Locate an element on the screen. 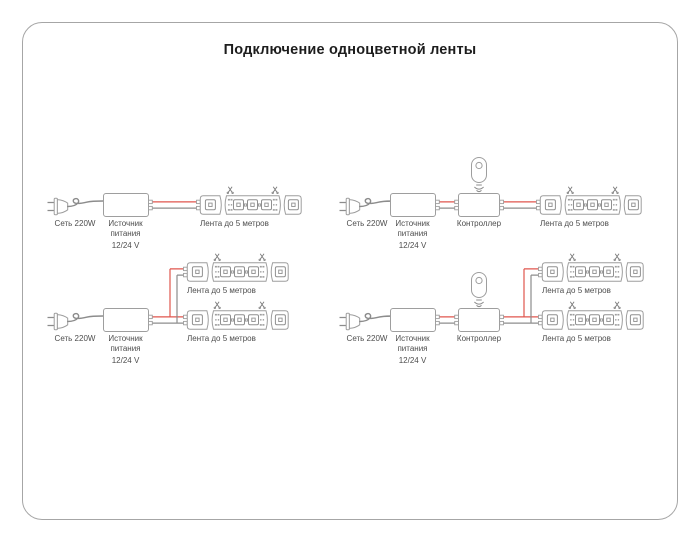 This screenshot has width=700, height=544. diagram-psu-controller-two-strips is located at coordinates (491, 293).